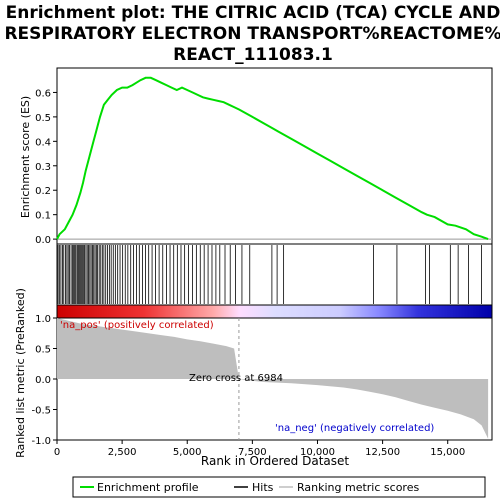 The image size is (500, 504). Describe the element at coordinates (43, 191) in the screenshot. I see `es-y-tick-label: 0.2` at that location.